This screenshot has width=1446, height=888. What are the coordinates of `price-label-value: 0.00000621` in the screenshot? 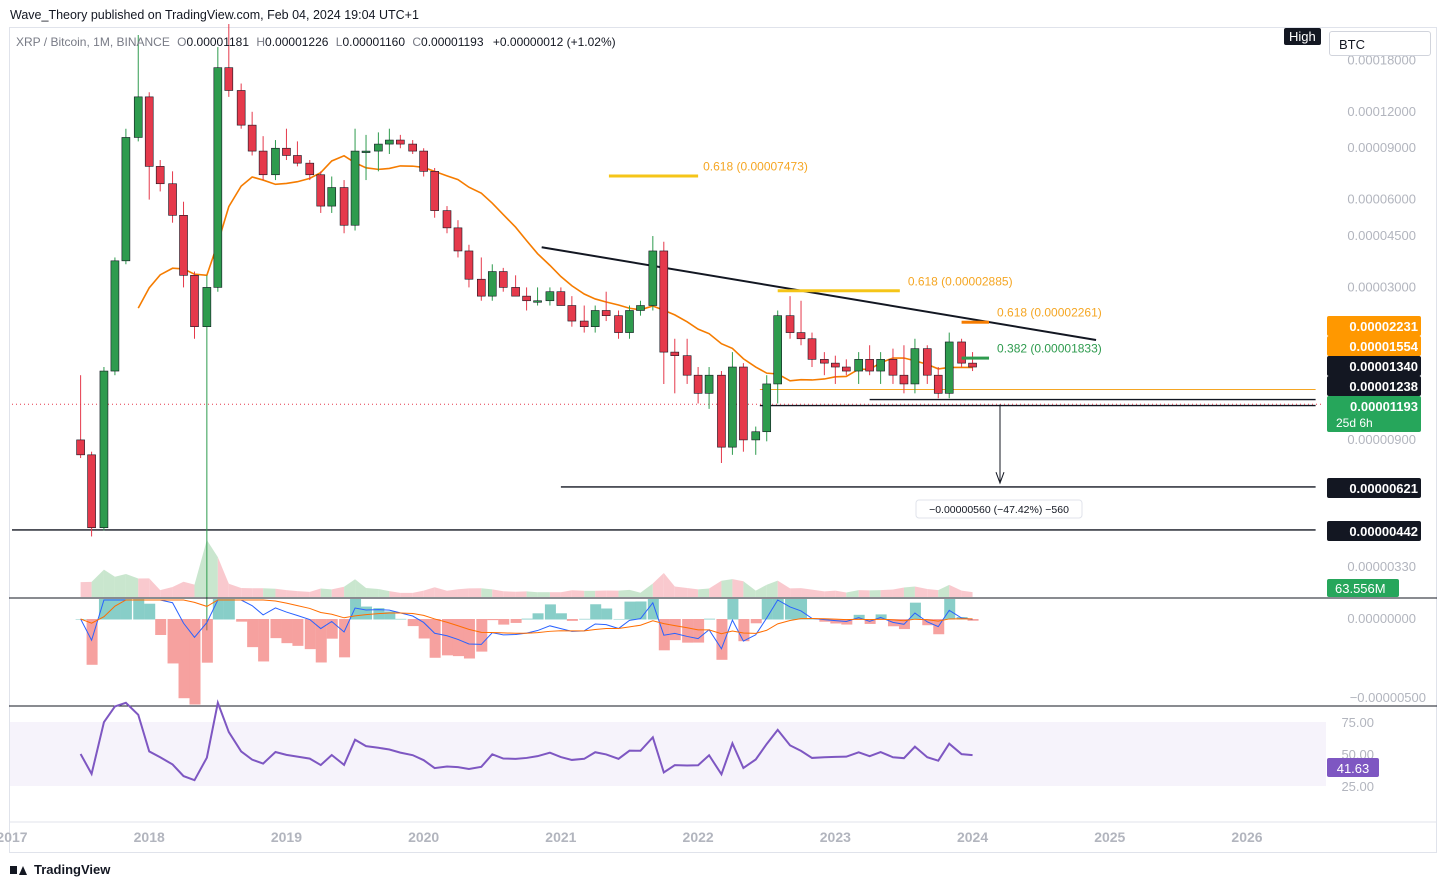 It's located at (1383, 488).